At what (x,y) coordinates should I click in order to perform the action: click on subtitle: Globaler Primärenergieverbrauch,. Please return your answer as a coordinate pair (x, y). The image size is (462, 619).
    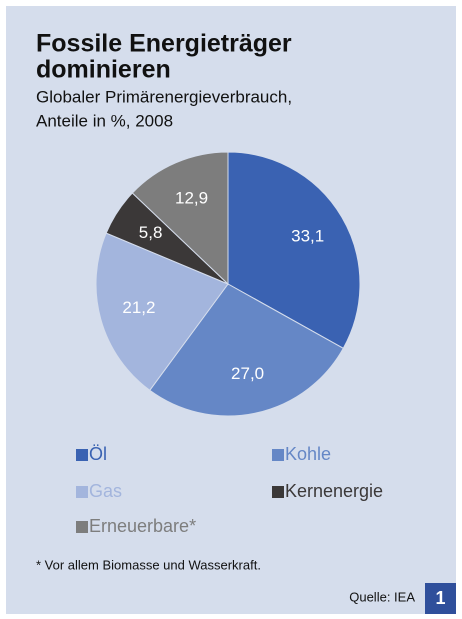
    Looking at the image, I should click on (164, 96).